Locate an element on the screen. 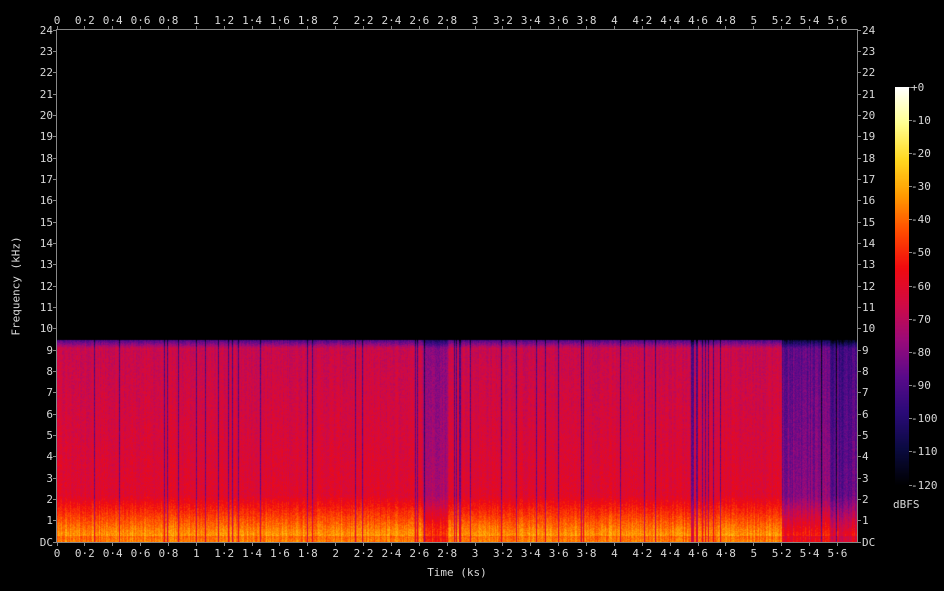 Image resolution: width=944 pixels, height=591 pixels. x-tick-label-bottom: 2 is located at coordinates (336, 553).